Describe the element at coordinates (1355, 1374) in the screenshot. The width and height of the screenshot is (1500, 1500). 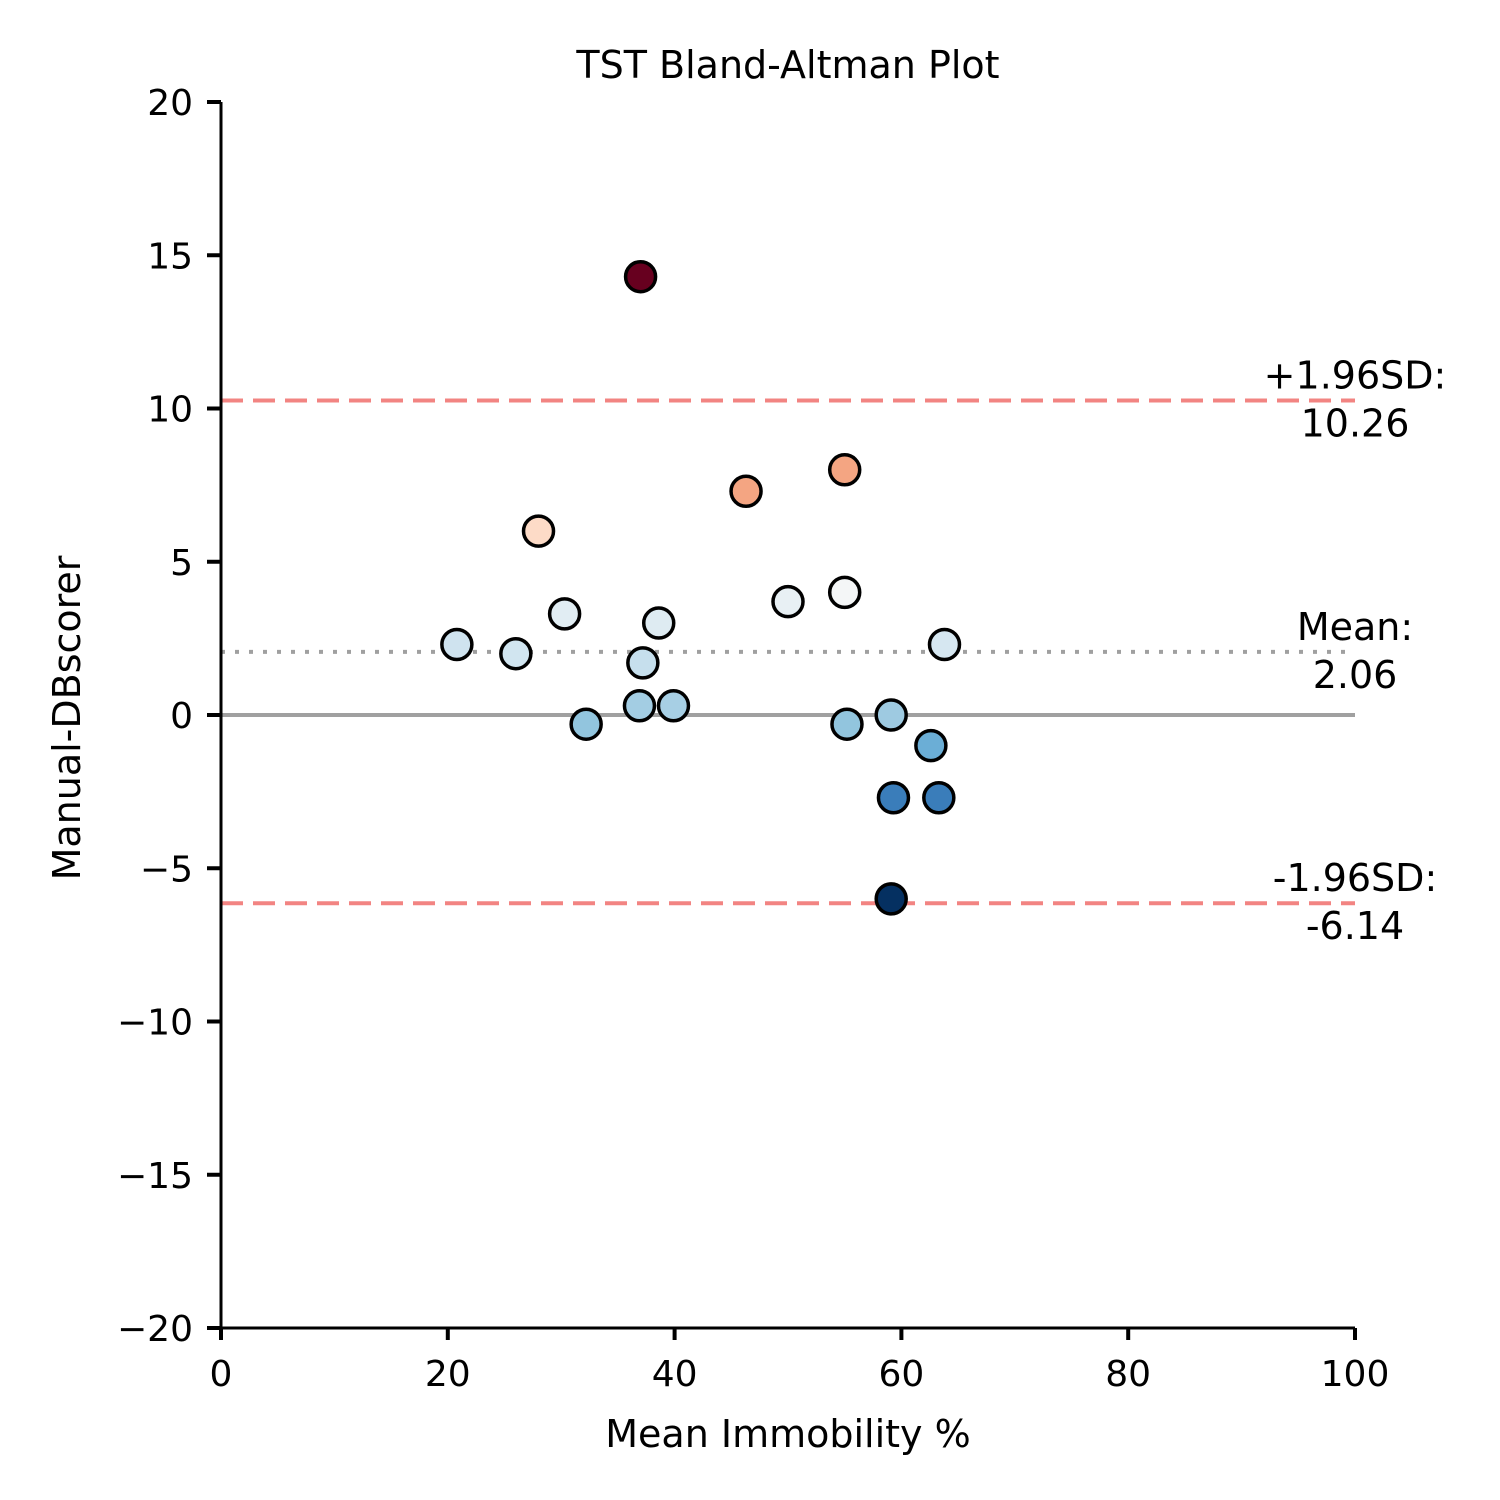
I see `x-tick-label: 100` at that location.